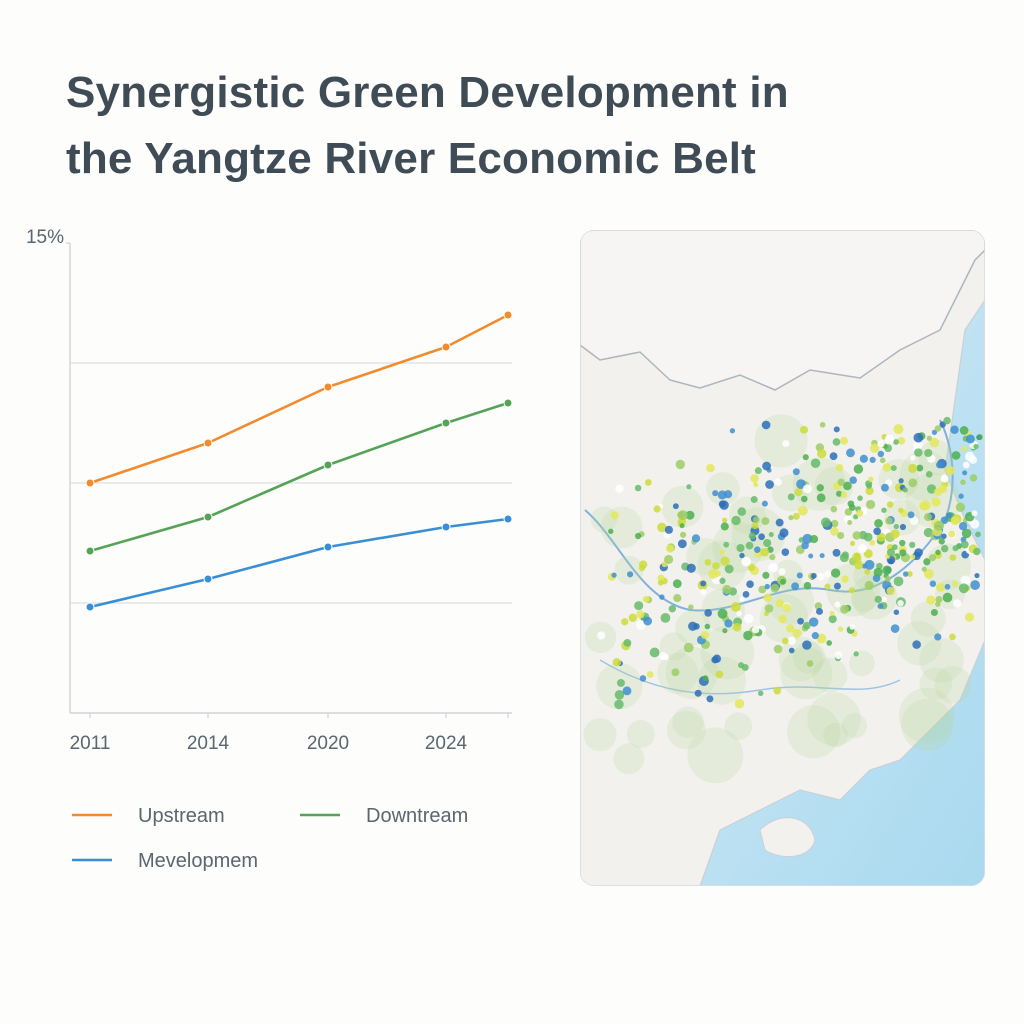 This screenshot has height=1024, width=1024. Describe the element at coordinates (299, 399) in the screenshot. I see `series-line` at that location.